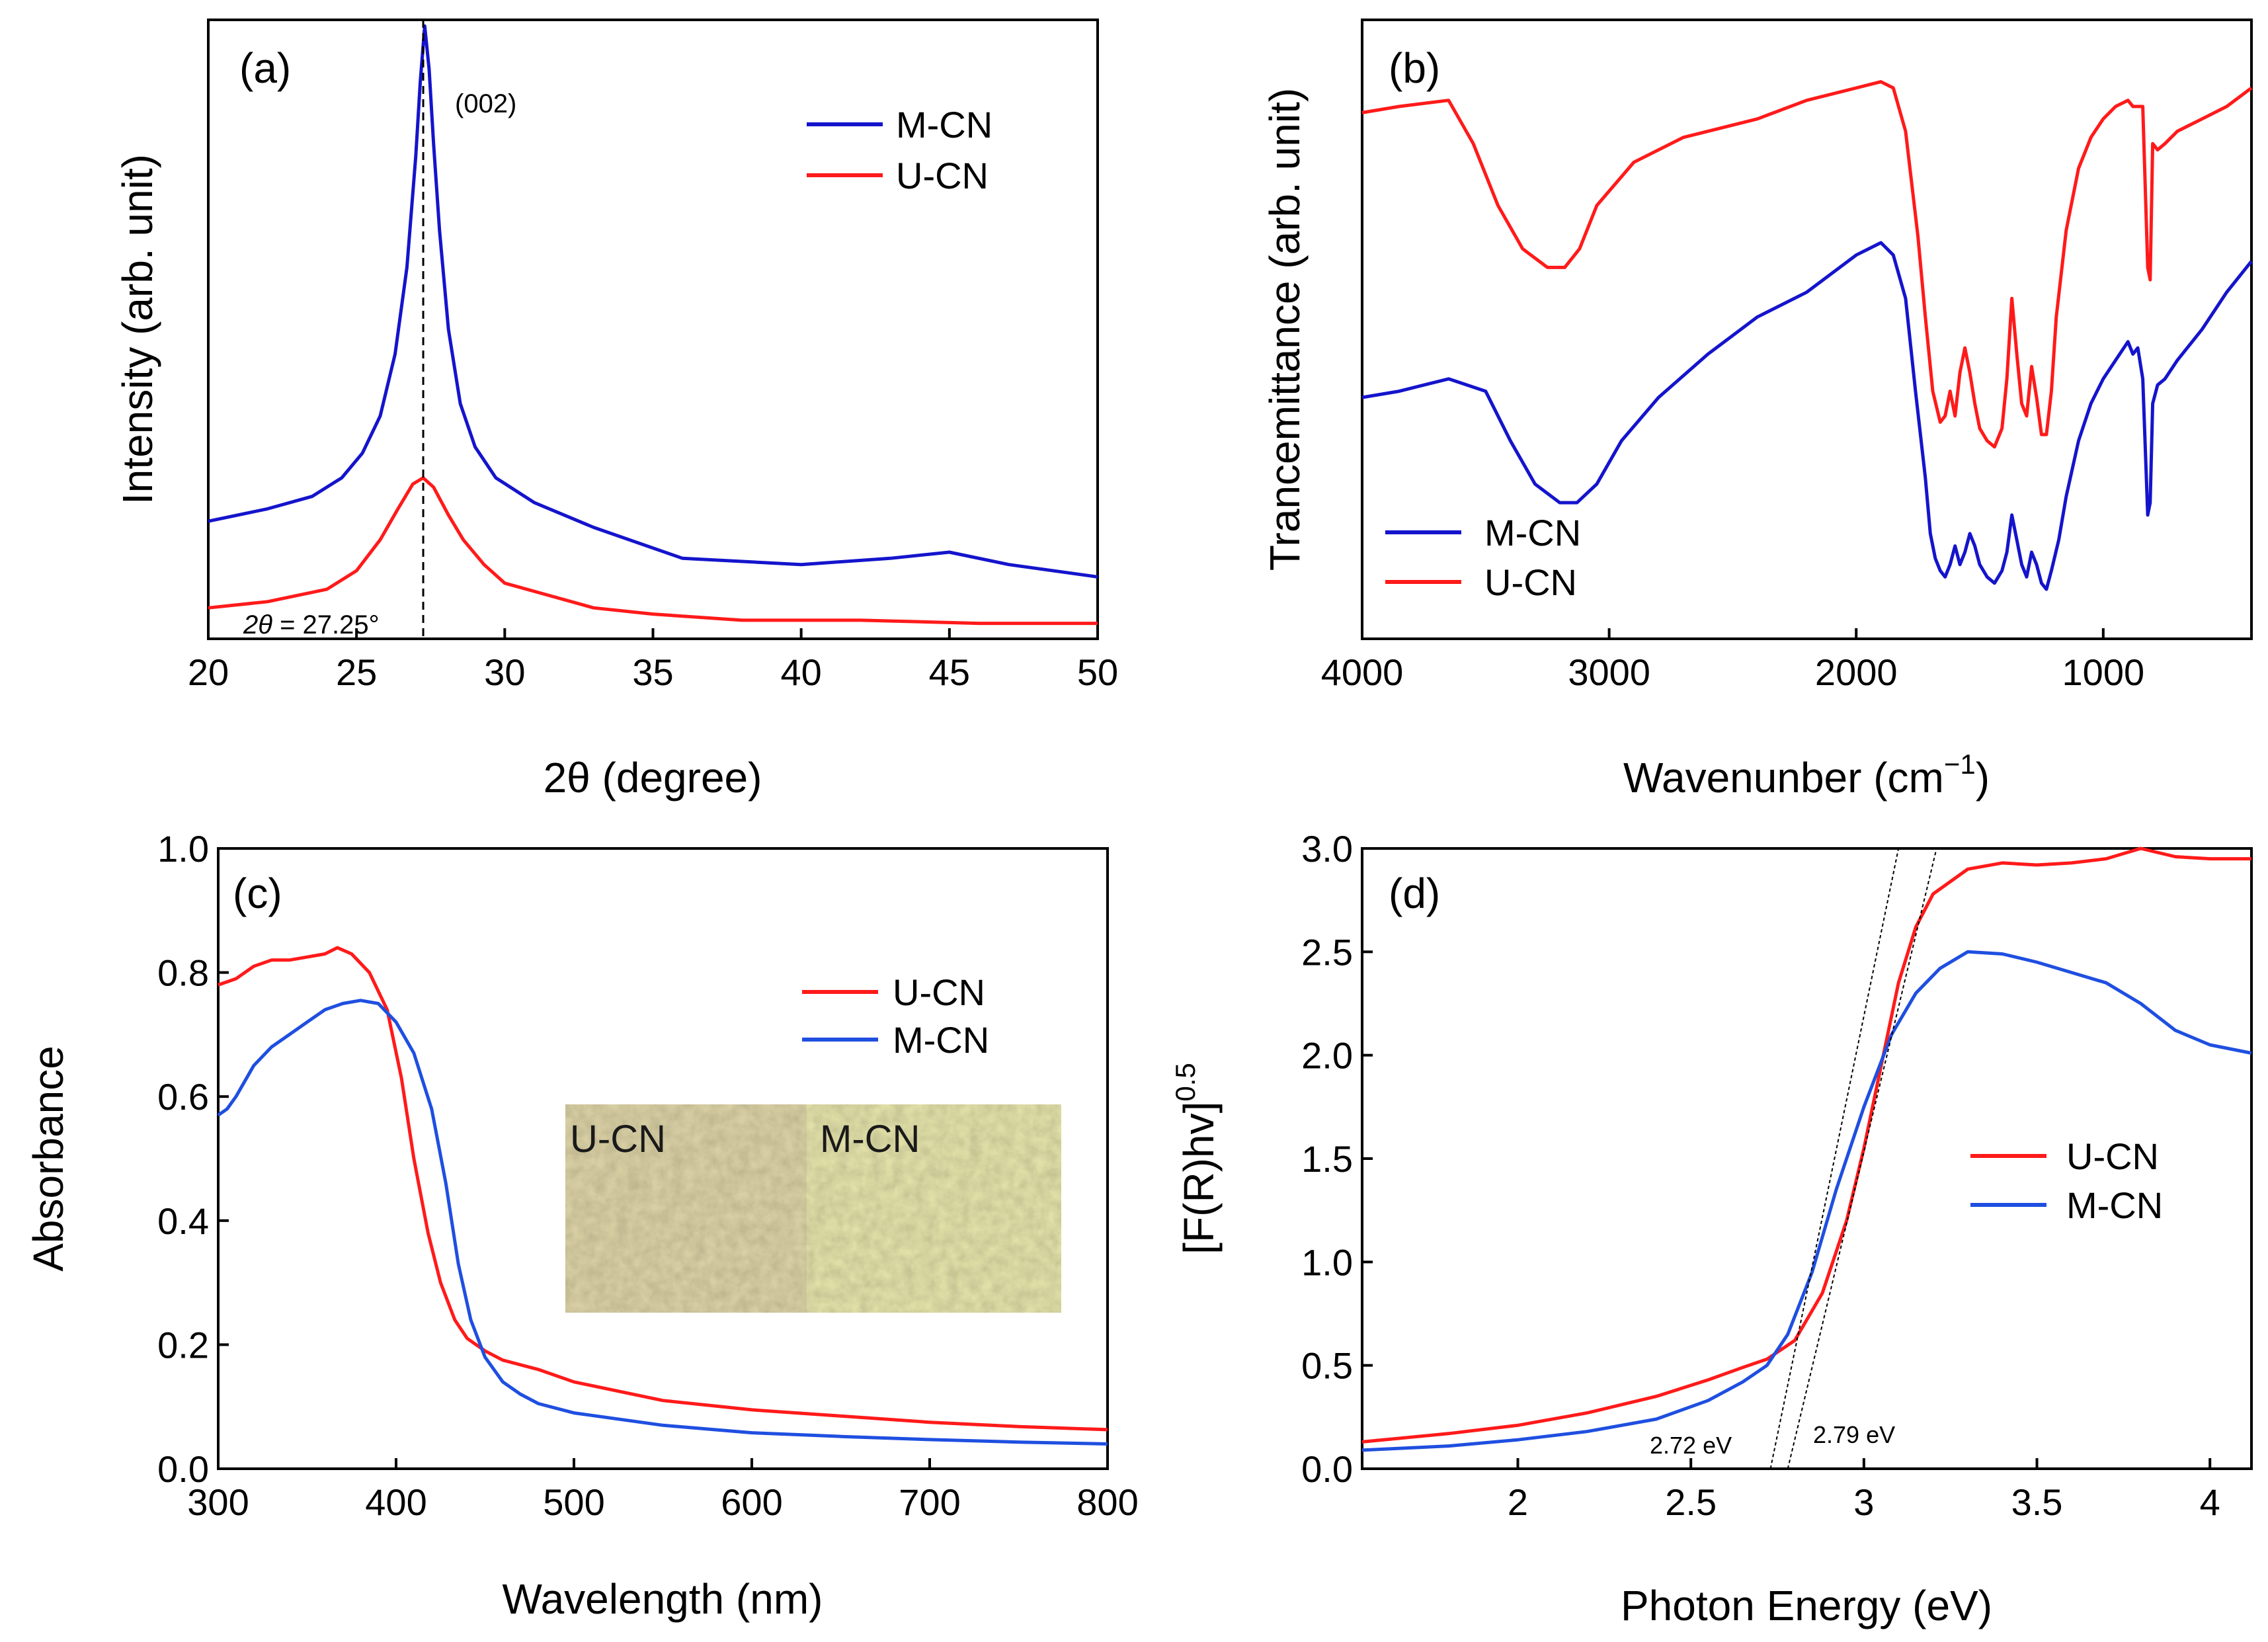 The width and height of the screenshot is (2268, 1642). Describe the element at coordinates (183, 1345) in the screenshot. I see `y-tick-label: 0.2` at that location.